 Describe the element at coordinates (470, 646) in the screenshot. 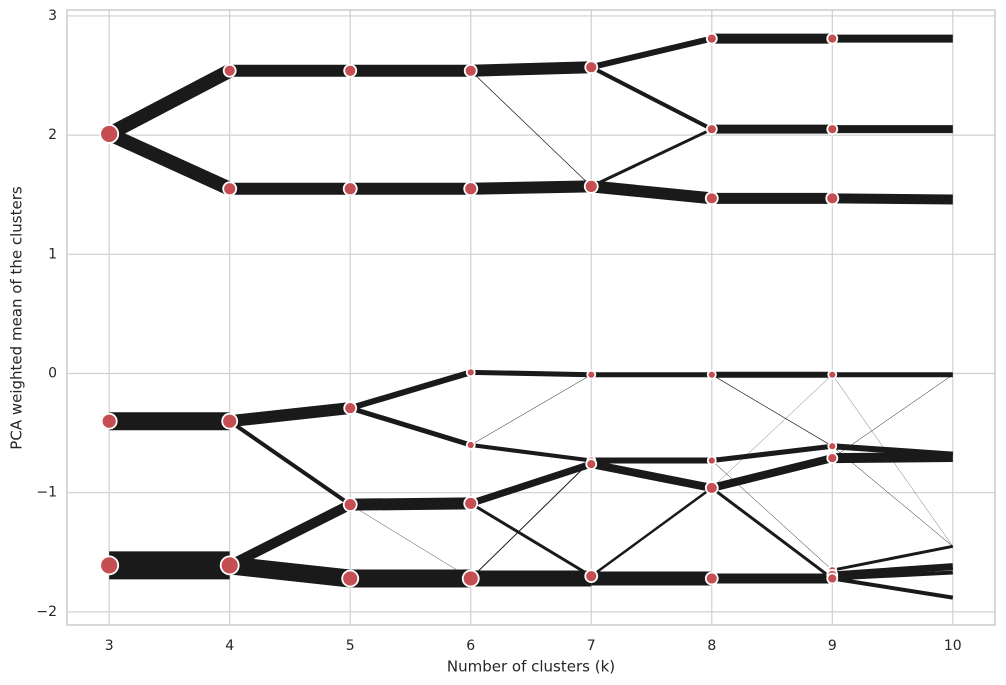

I see `x-tick-label: 6` at that location.